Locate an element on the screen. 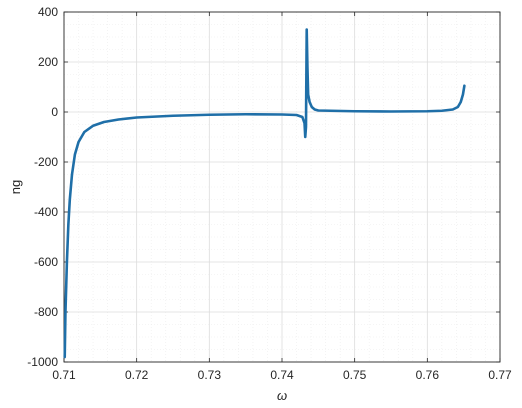 This screenshot has height=408, width=522. y-tick-label: -800 is located at coordinates (46, 312).